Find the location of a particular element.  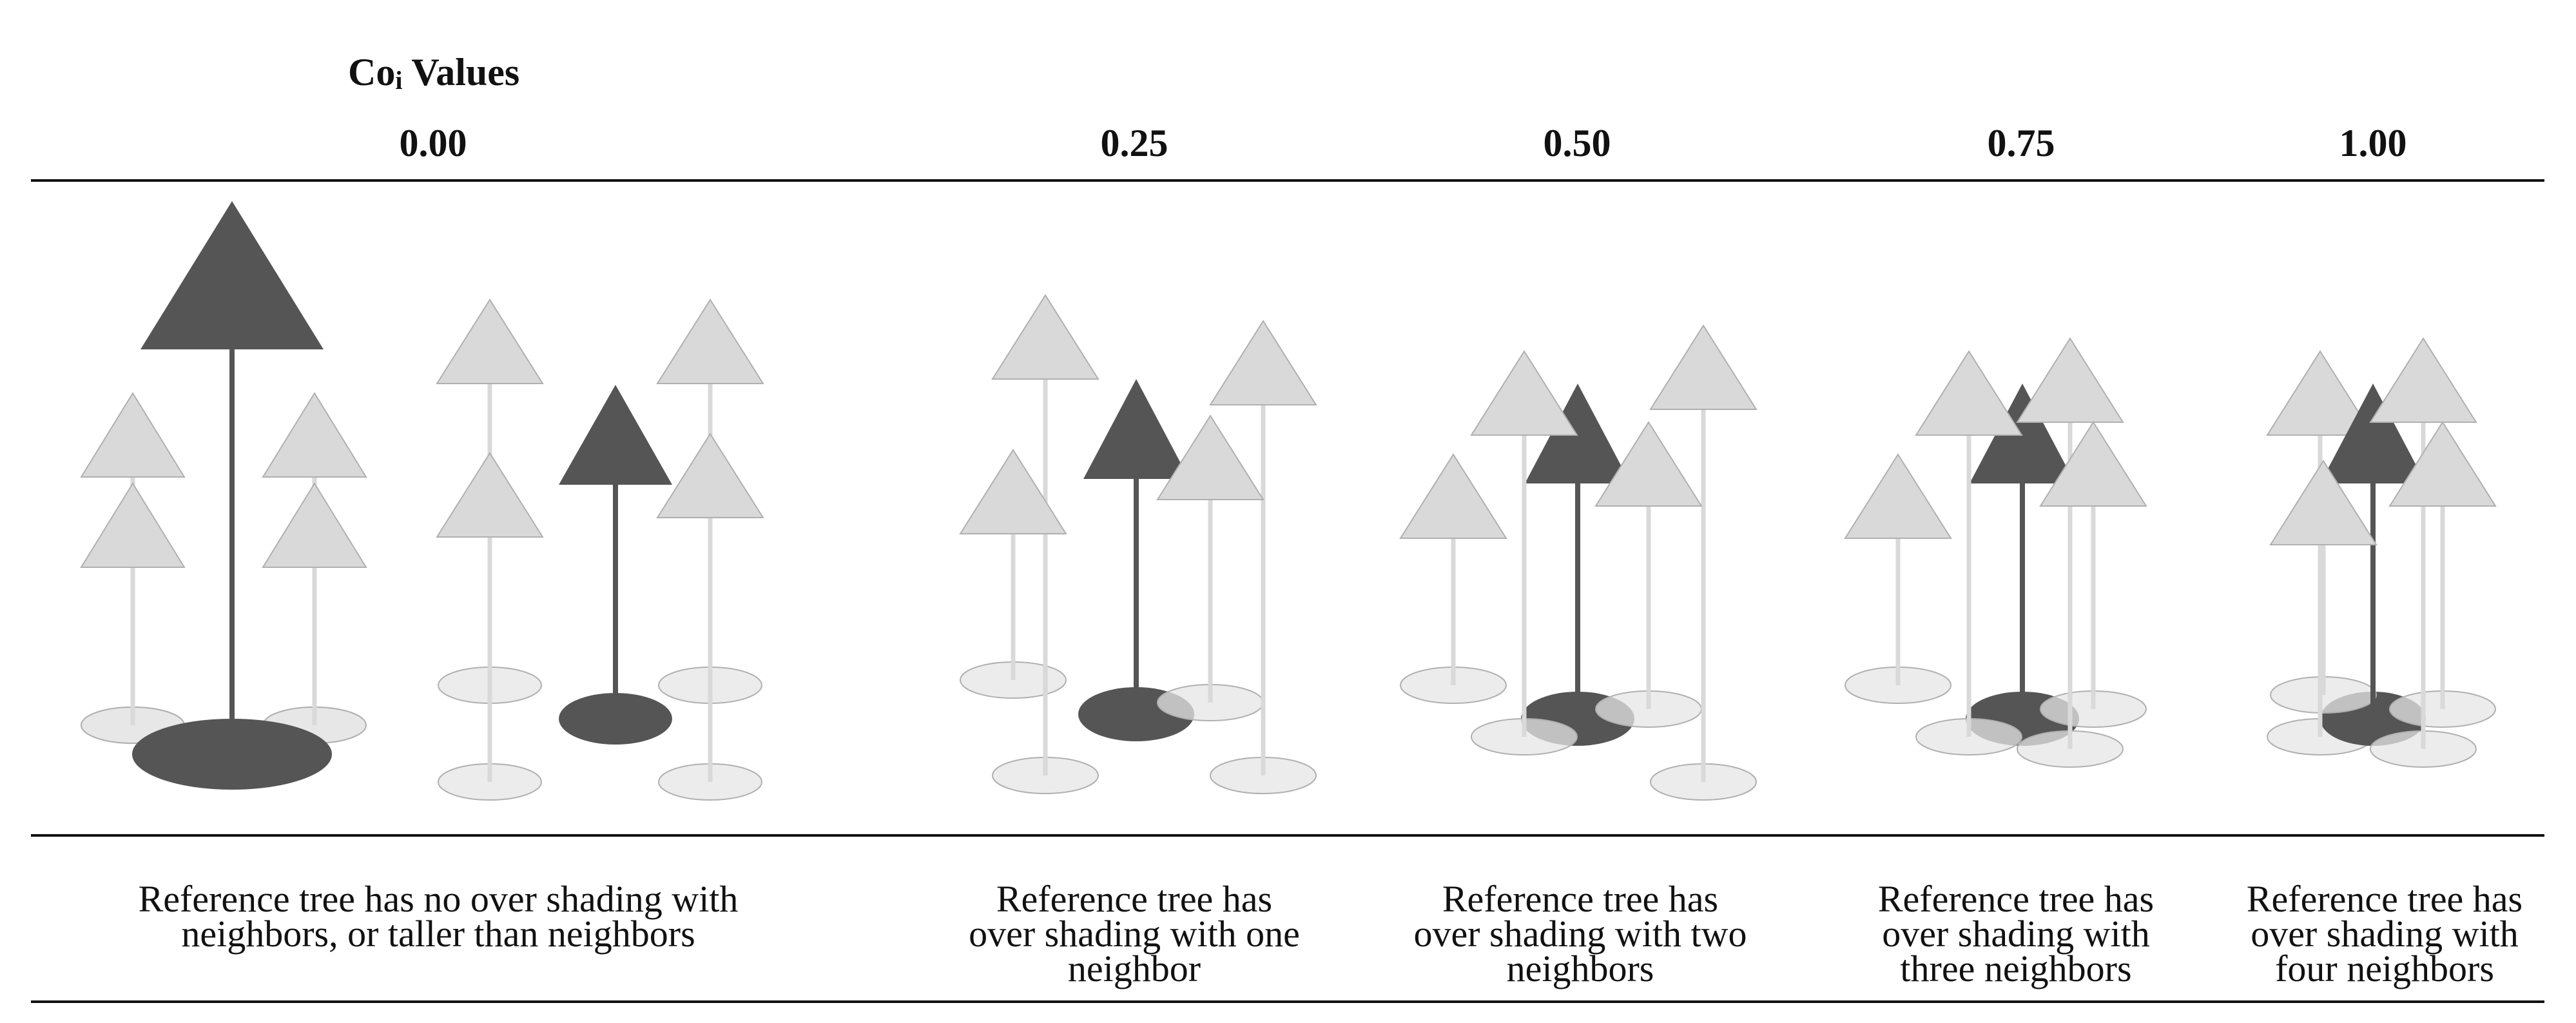

column-value-4: 1.00 is located at coordinates (2373, 143).